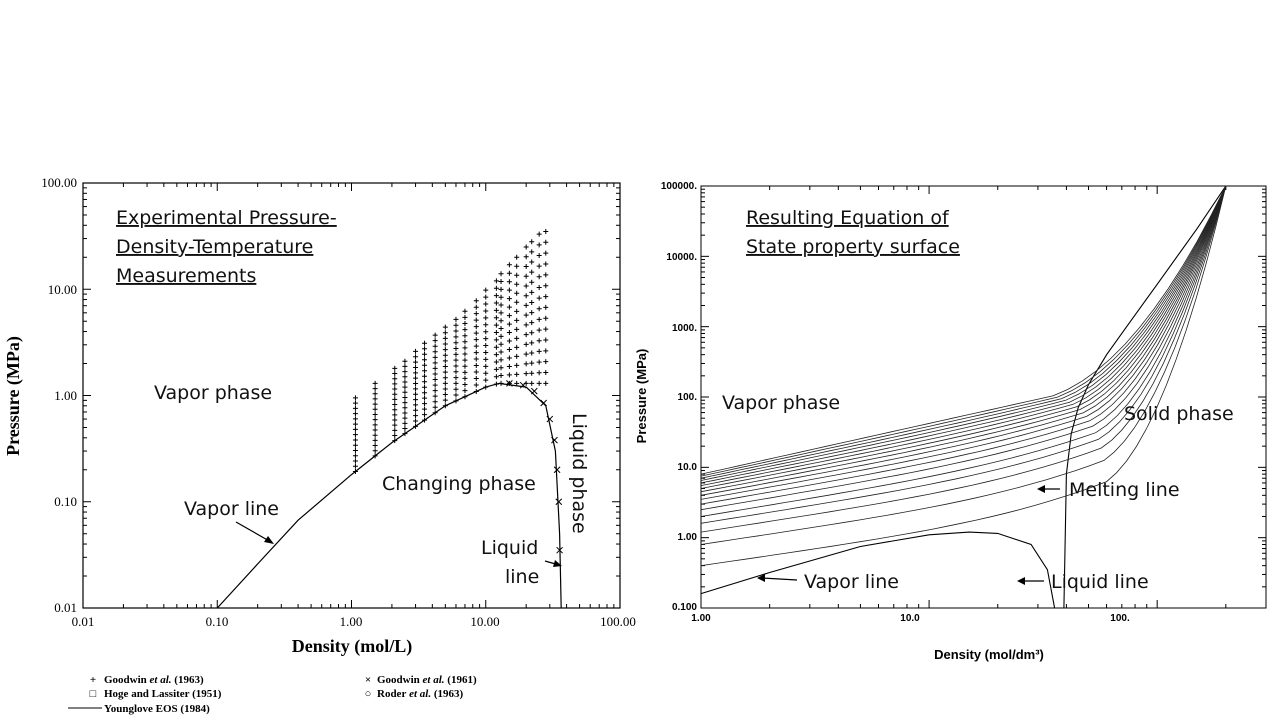 This screenshot has height=720, width=1280. I want to click on left-liquid-line-label: line, so click(522, 577).